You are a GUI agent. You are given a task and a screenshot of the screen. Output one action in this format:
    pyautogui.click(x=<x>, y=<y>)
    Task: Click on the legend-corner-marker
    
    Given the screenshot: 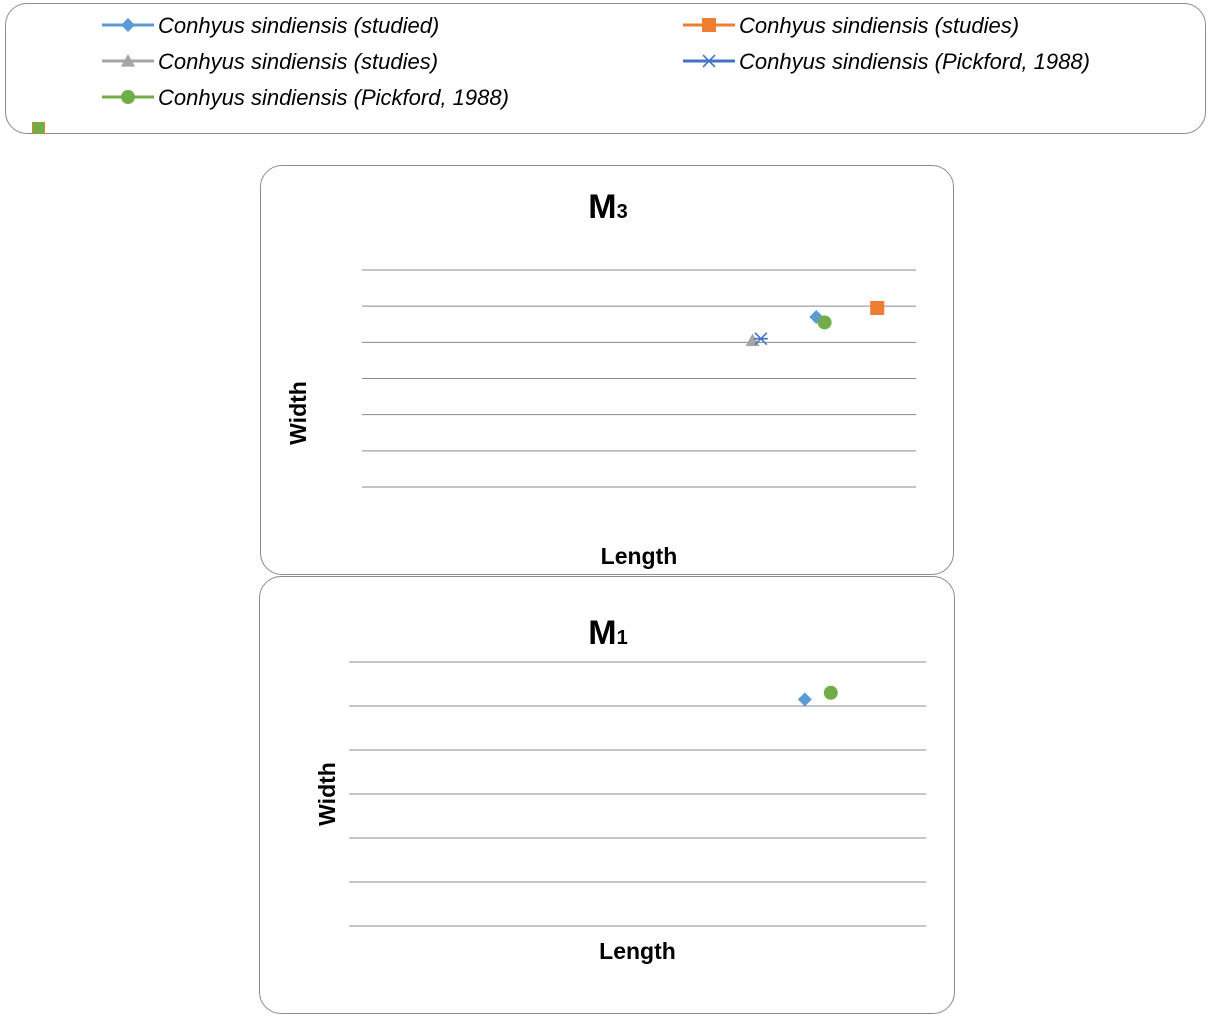 What is the action you would take?
    pyautogui.click(x=38, y=128)
    